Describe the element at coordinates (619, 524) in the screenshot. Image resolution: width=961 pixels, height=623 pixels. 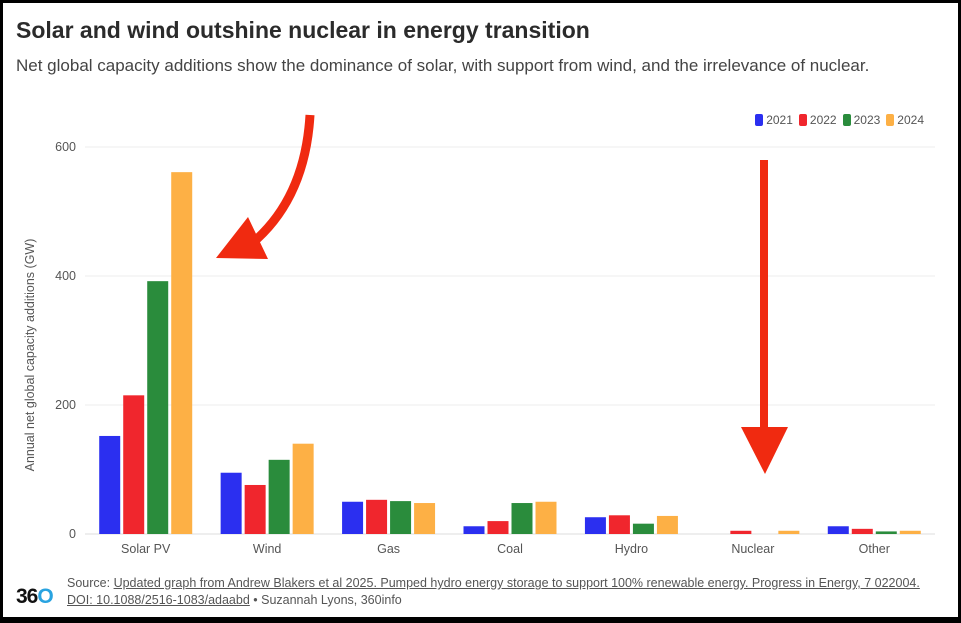
I see `bar-hydro-2022` at that location.